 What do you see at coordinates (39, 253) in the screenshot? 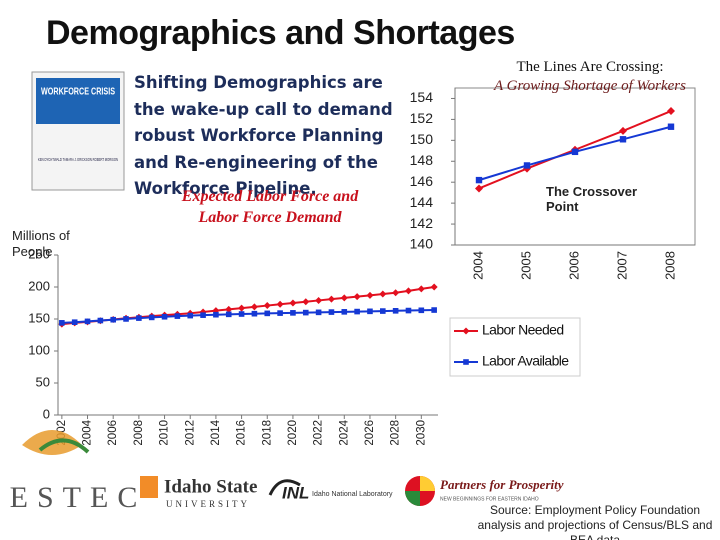
I see `y-tick-label: 250` at bounding box center [39, 253].